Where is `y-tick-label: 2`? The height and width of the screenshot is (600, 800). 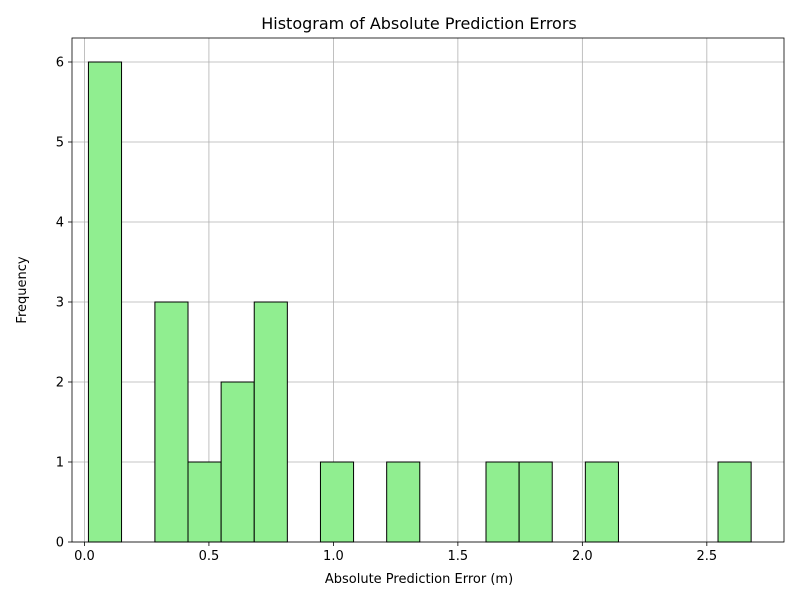 y-tick-label: 2 is located at coordinates (60, 383).